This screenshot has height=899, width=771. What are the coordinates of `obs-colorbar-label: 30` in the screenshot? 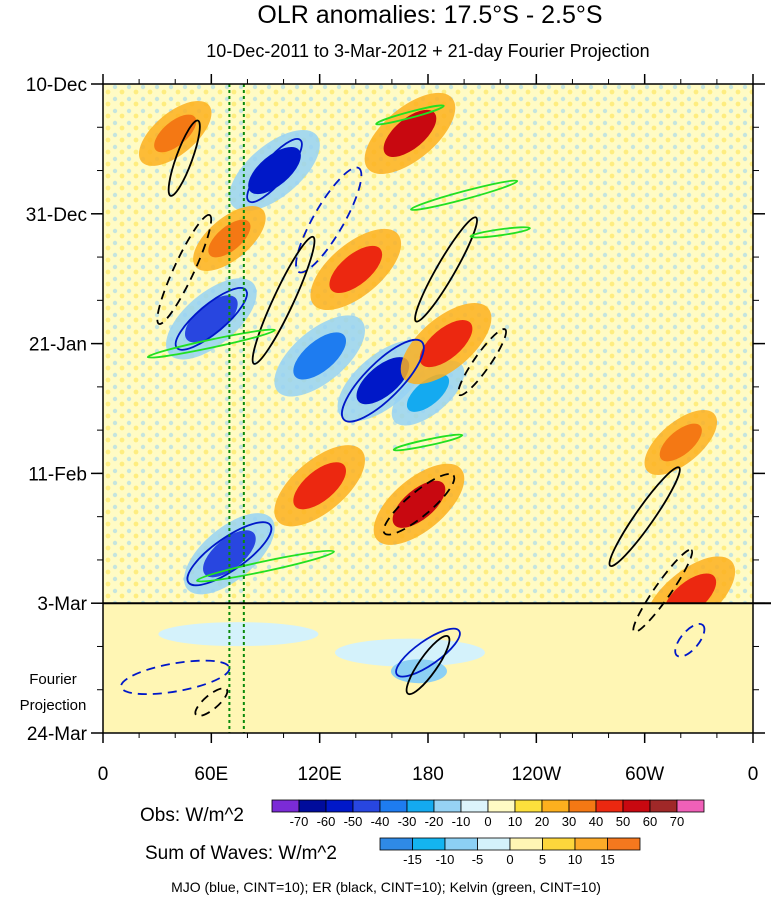 It's located at (569, 821).